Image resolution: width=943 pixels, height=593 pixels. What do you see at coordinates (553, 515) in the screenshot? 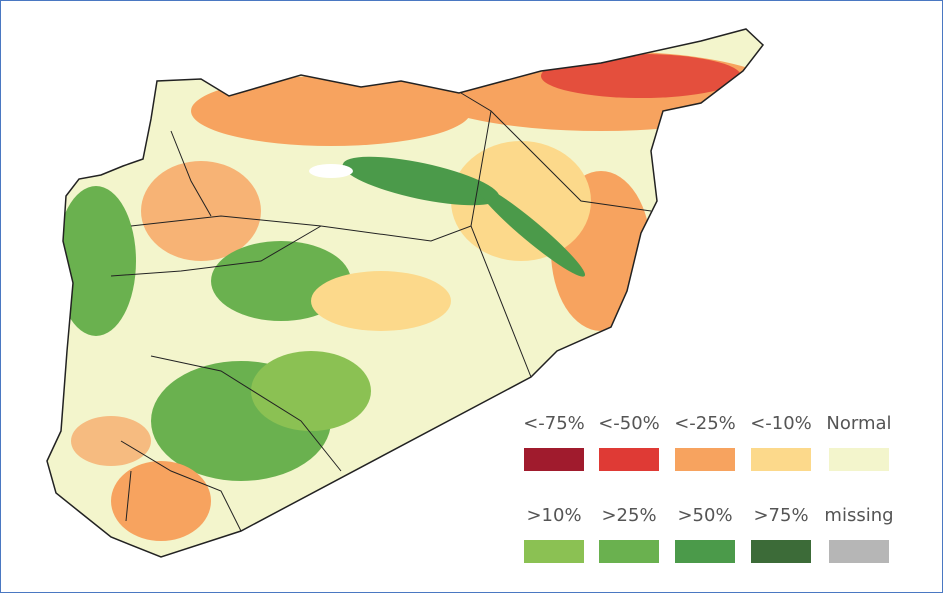
I see `legend-label: >10%` at bounding box center [553, 515].